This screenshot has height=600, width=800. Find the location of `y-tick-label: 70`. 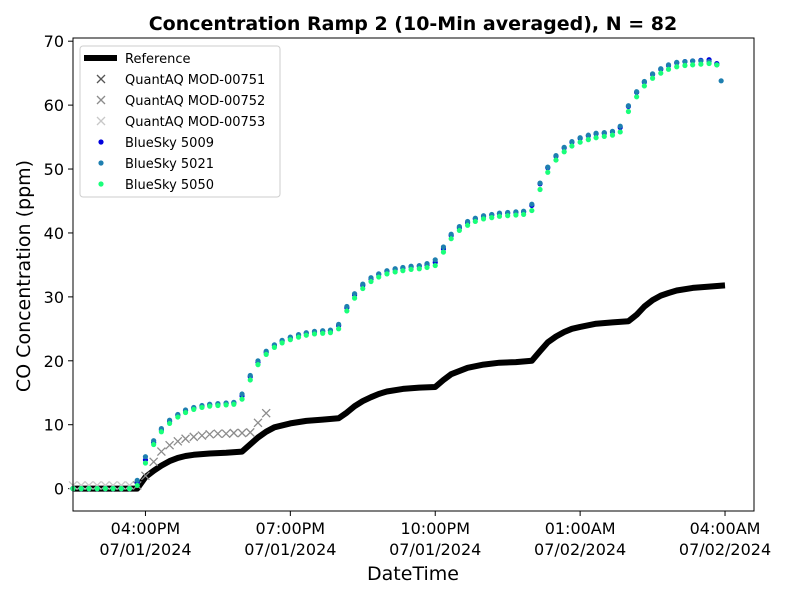

y-tick-label: 70 is located at coordinates (54, 41).